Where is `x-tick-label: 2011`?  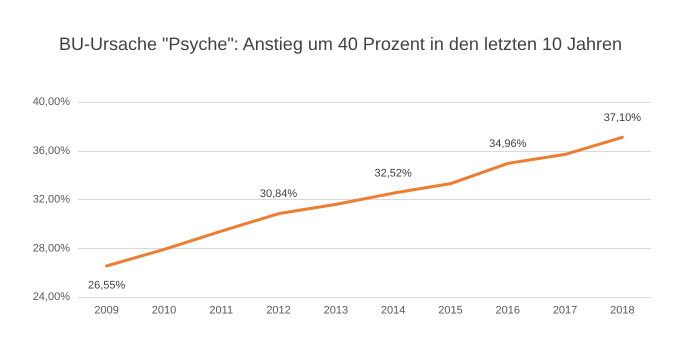
x-tick-label: 2011 is located at coordinates (221, 310).